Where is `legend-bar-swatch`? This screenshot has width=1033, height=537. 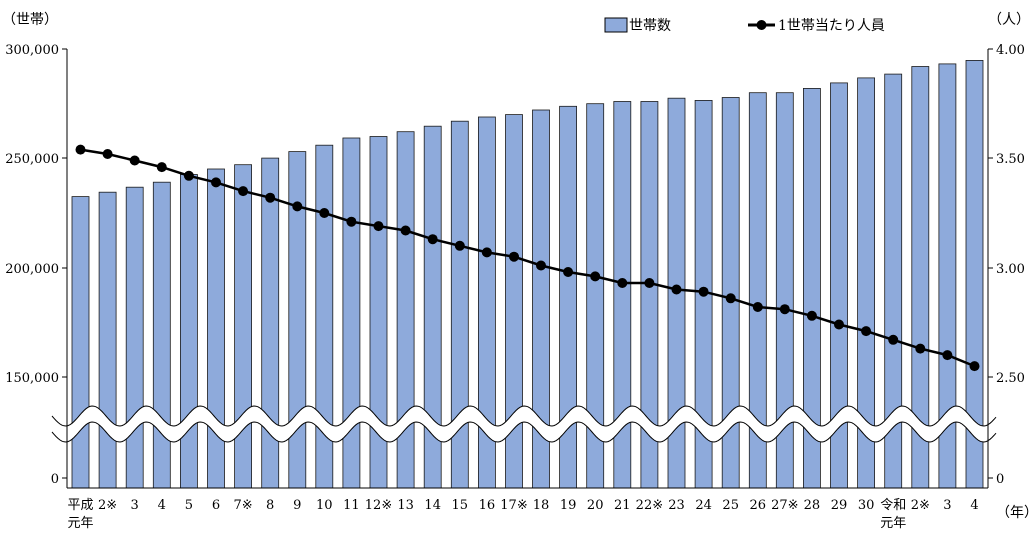
legend-bar-swatch is located at coordinates (616, 25).